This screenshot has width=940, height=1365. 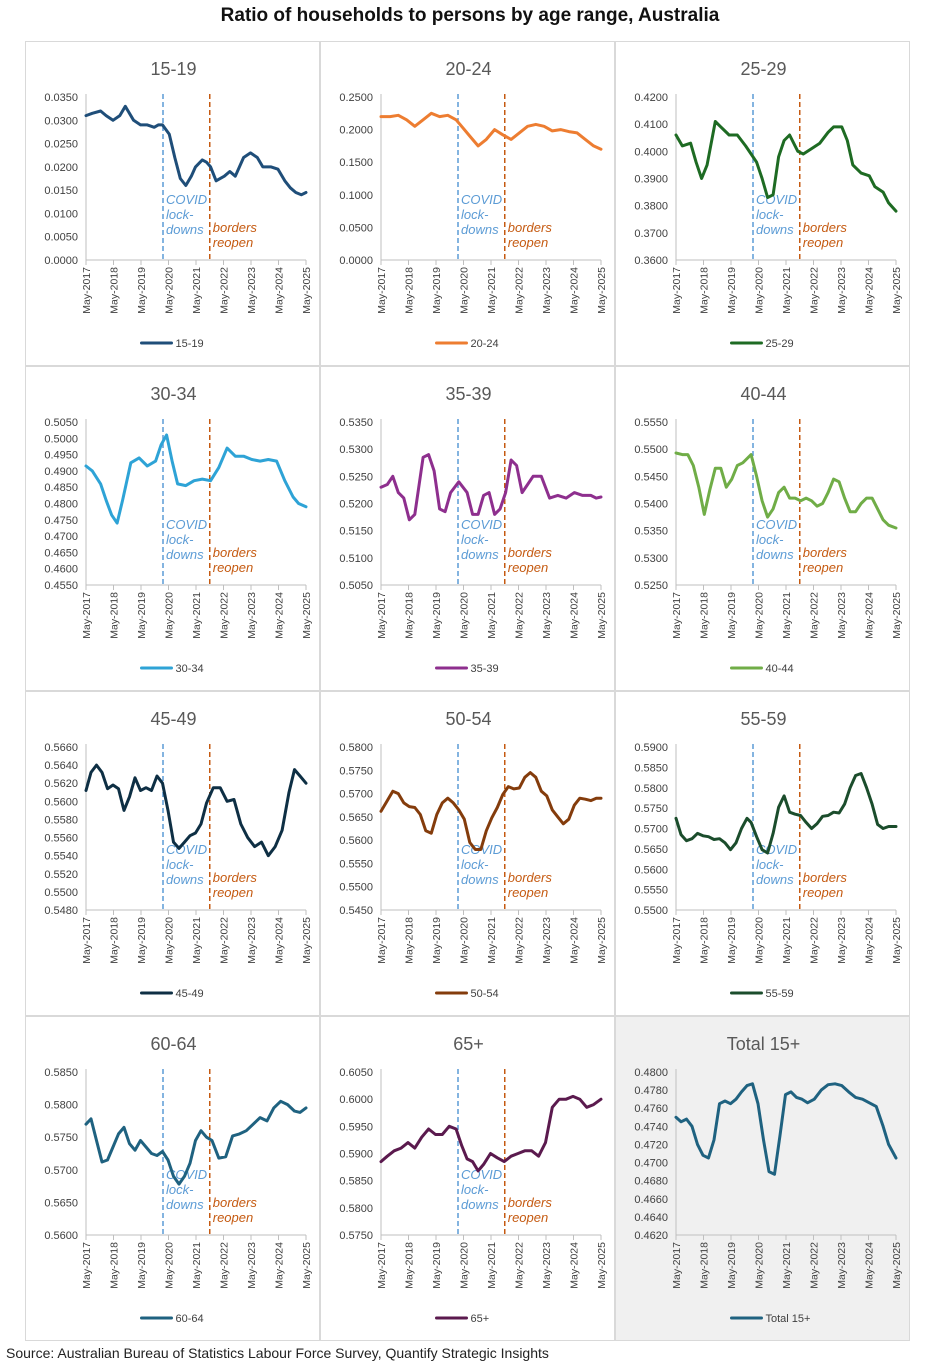 I want to click on y-tick-label: 0.5300, so click(x=356, y=450).